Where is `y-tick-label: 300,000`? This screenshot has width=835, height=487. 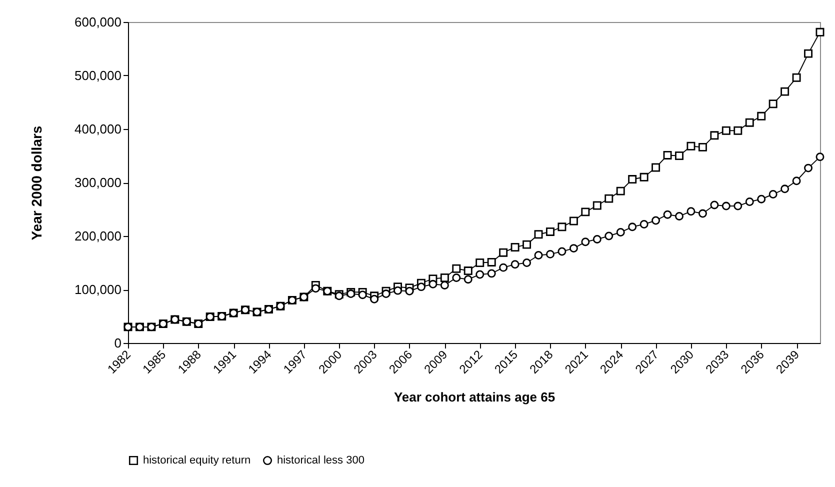
y-tick-label: 300,000 is located at coordinates (98, 182).